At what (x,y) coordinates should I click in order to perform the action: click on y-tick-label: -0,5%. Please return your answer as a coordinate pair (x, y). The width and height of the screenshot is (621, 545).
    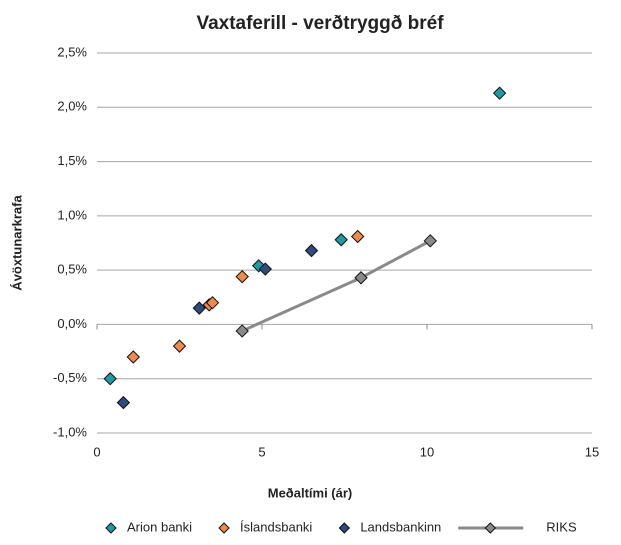
    Looking at the image, I should click on (70, 377).